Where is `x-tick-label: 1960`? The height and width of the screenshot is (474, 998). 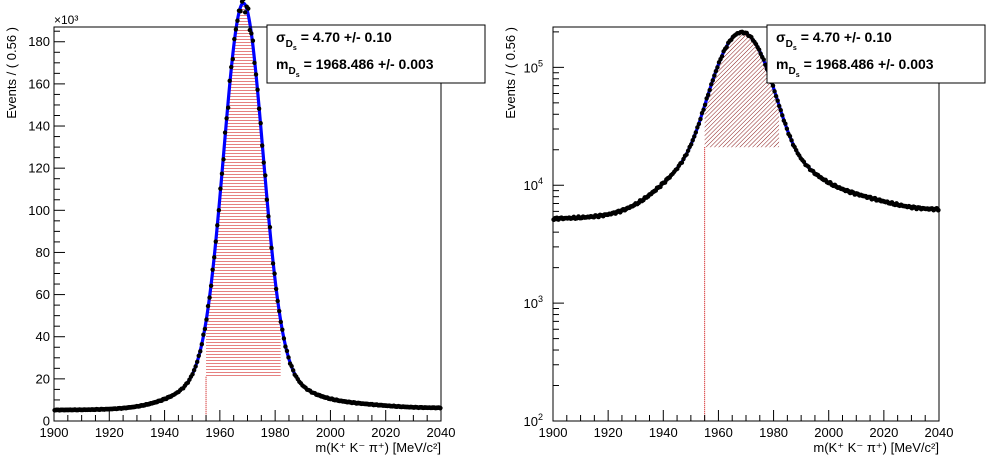 x-tick-label: 1960 is located at coordinates (219, 432).